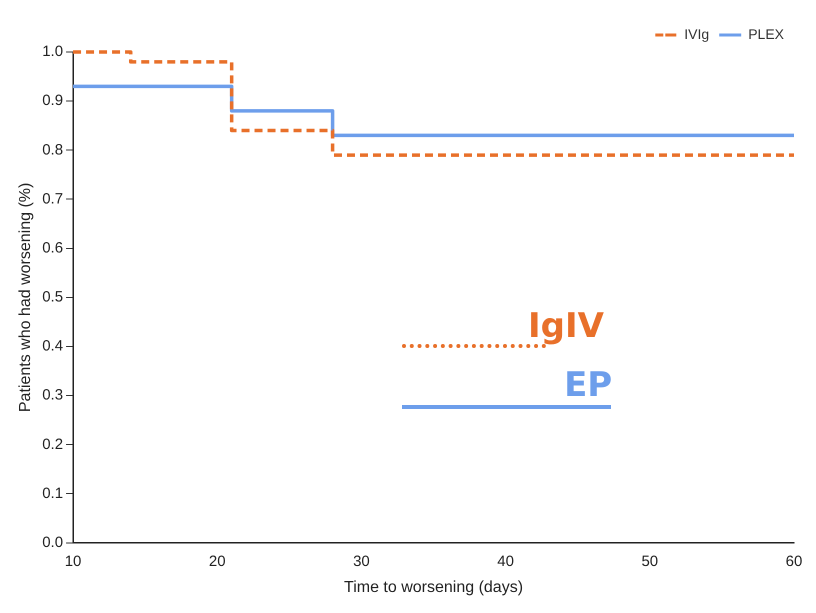 Image resolution: width=816 pixels, height=613 pixels. Describe the element at coordinates (53, 101) in the screenshot. I see `y-tick-label: 0.9` at that location.